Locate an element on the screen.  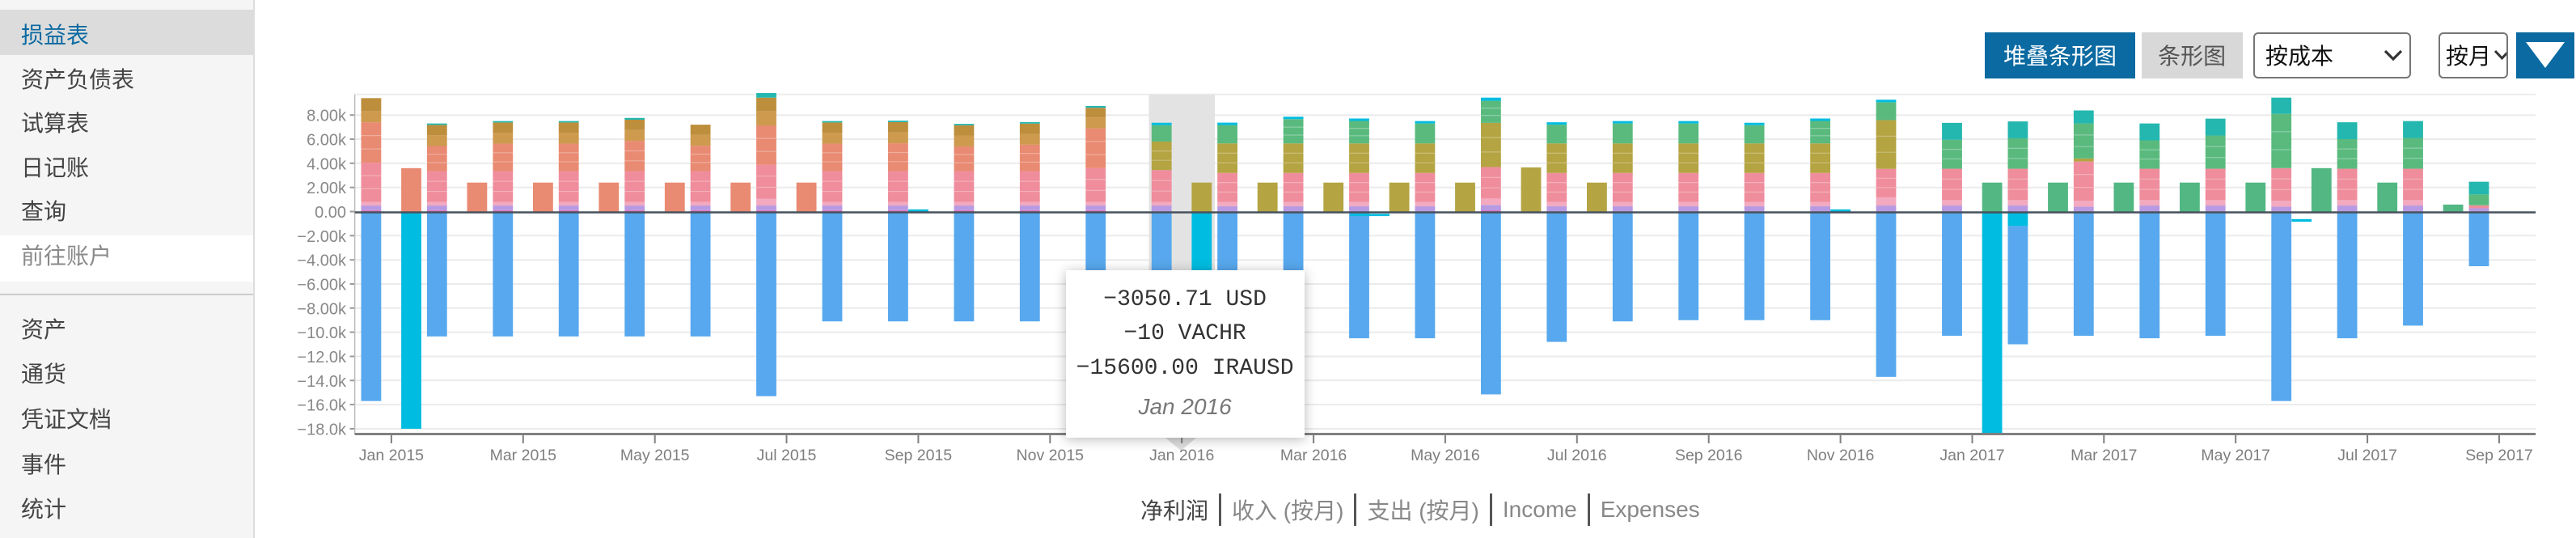
svg-text: Sep 2016 is located at coordinates (1709, 455).